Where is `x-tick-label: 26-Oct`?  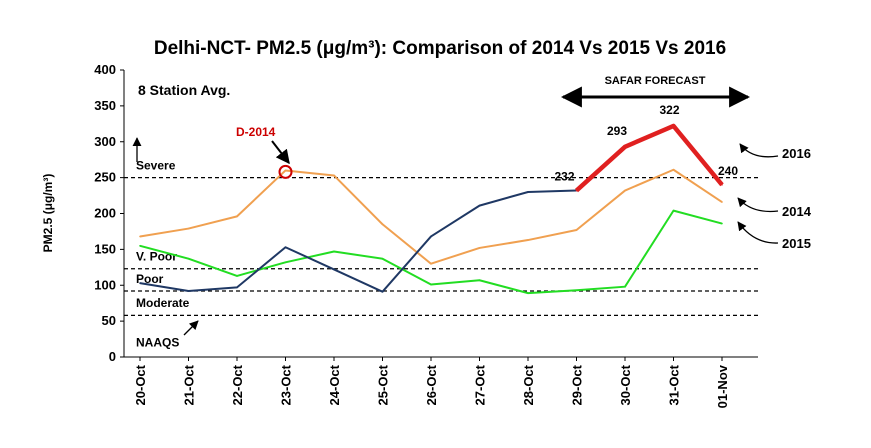
x-tick-label: 26-Oct is located at coordinates (431, 384).